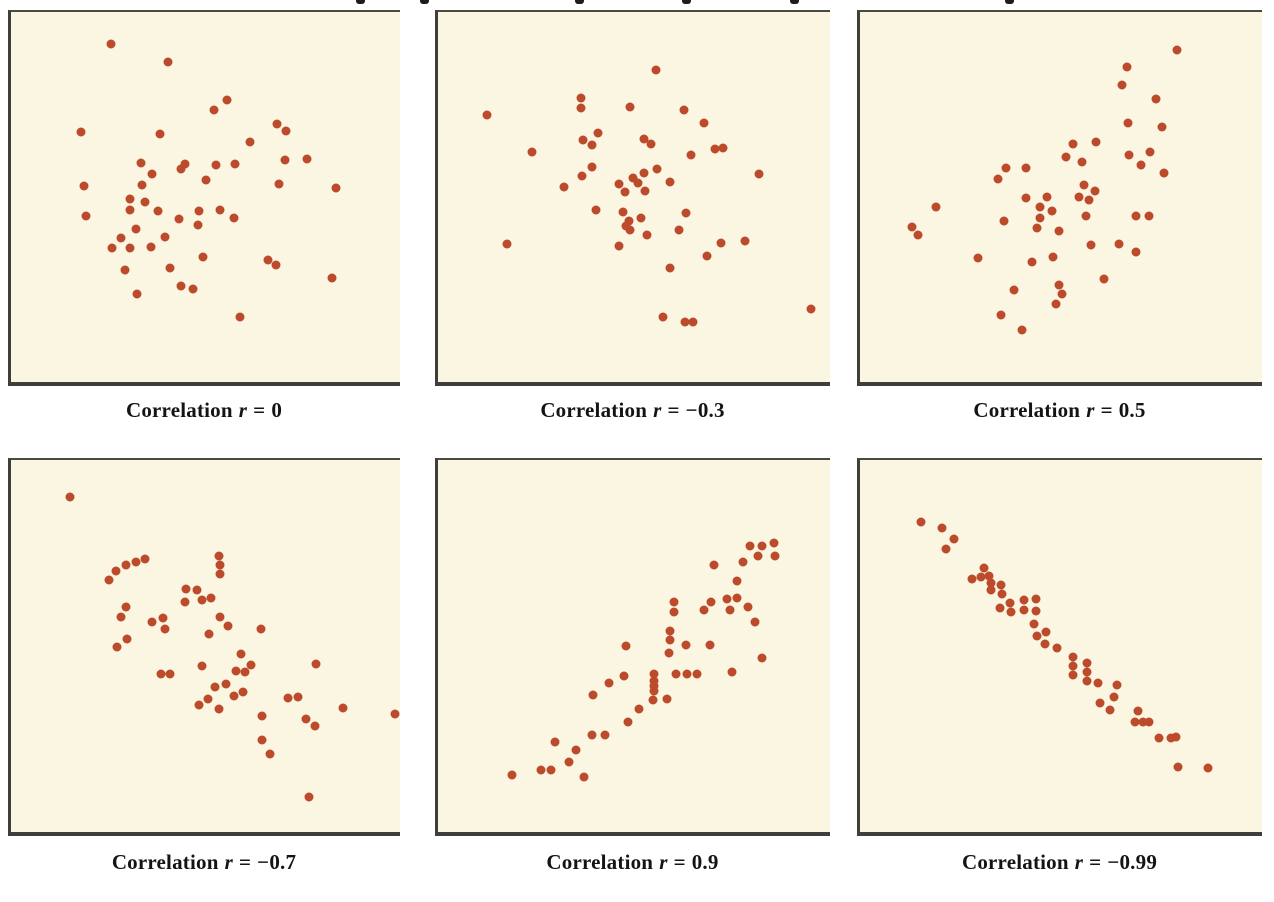  I want to click on caption-value: −0.7, so click(277, 861).